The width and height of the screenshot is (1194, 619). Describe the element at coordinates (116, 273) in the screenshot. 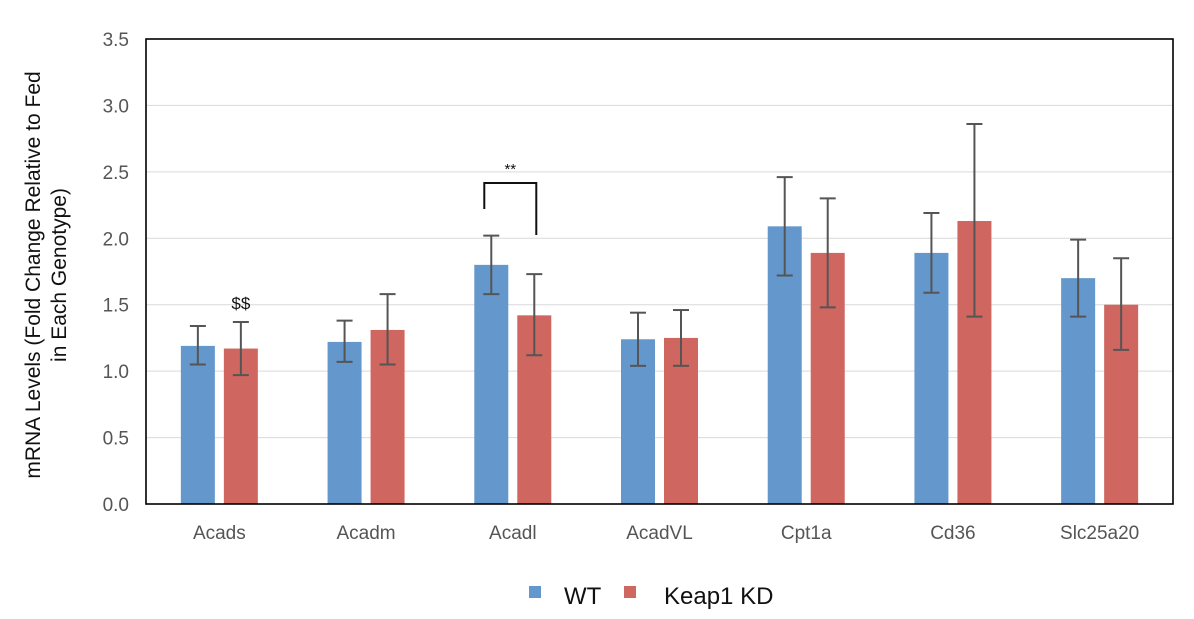

I see `y-axis-ticks: 0.0 0.5 1.0 1.5 2.0 2.5 3.0 3.5` at that location.